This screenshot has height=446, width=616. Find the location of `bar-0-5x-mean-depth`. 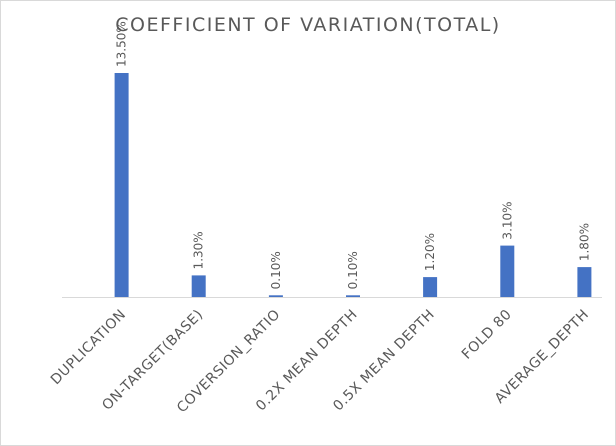

bar-0-5x-mean-depth is located at coordinates (430, 287).